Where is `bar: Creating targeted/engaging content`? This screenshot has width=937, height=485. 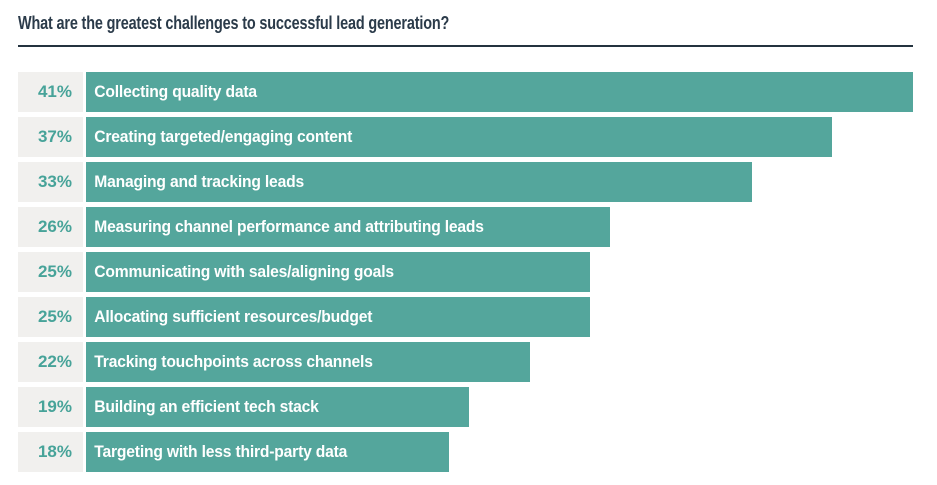
bar: Creating targeted/engaging content is located at coordinates (459, 137).